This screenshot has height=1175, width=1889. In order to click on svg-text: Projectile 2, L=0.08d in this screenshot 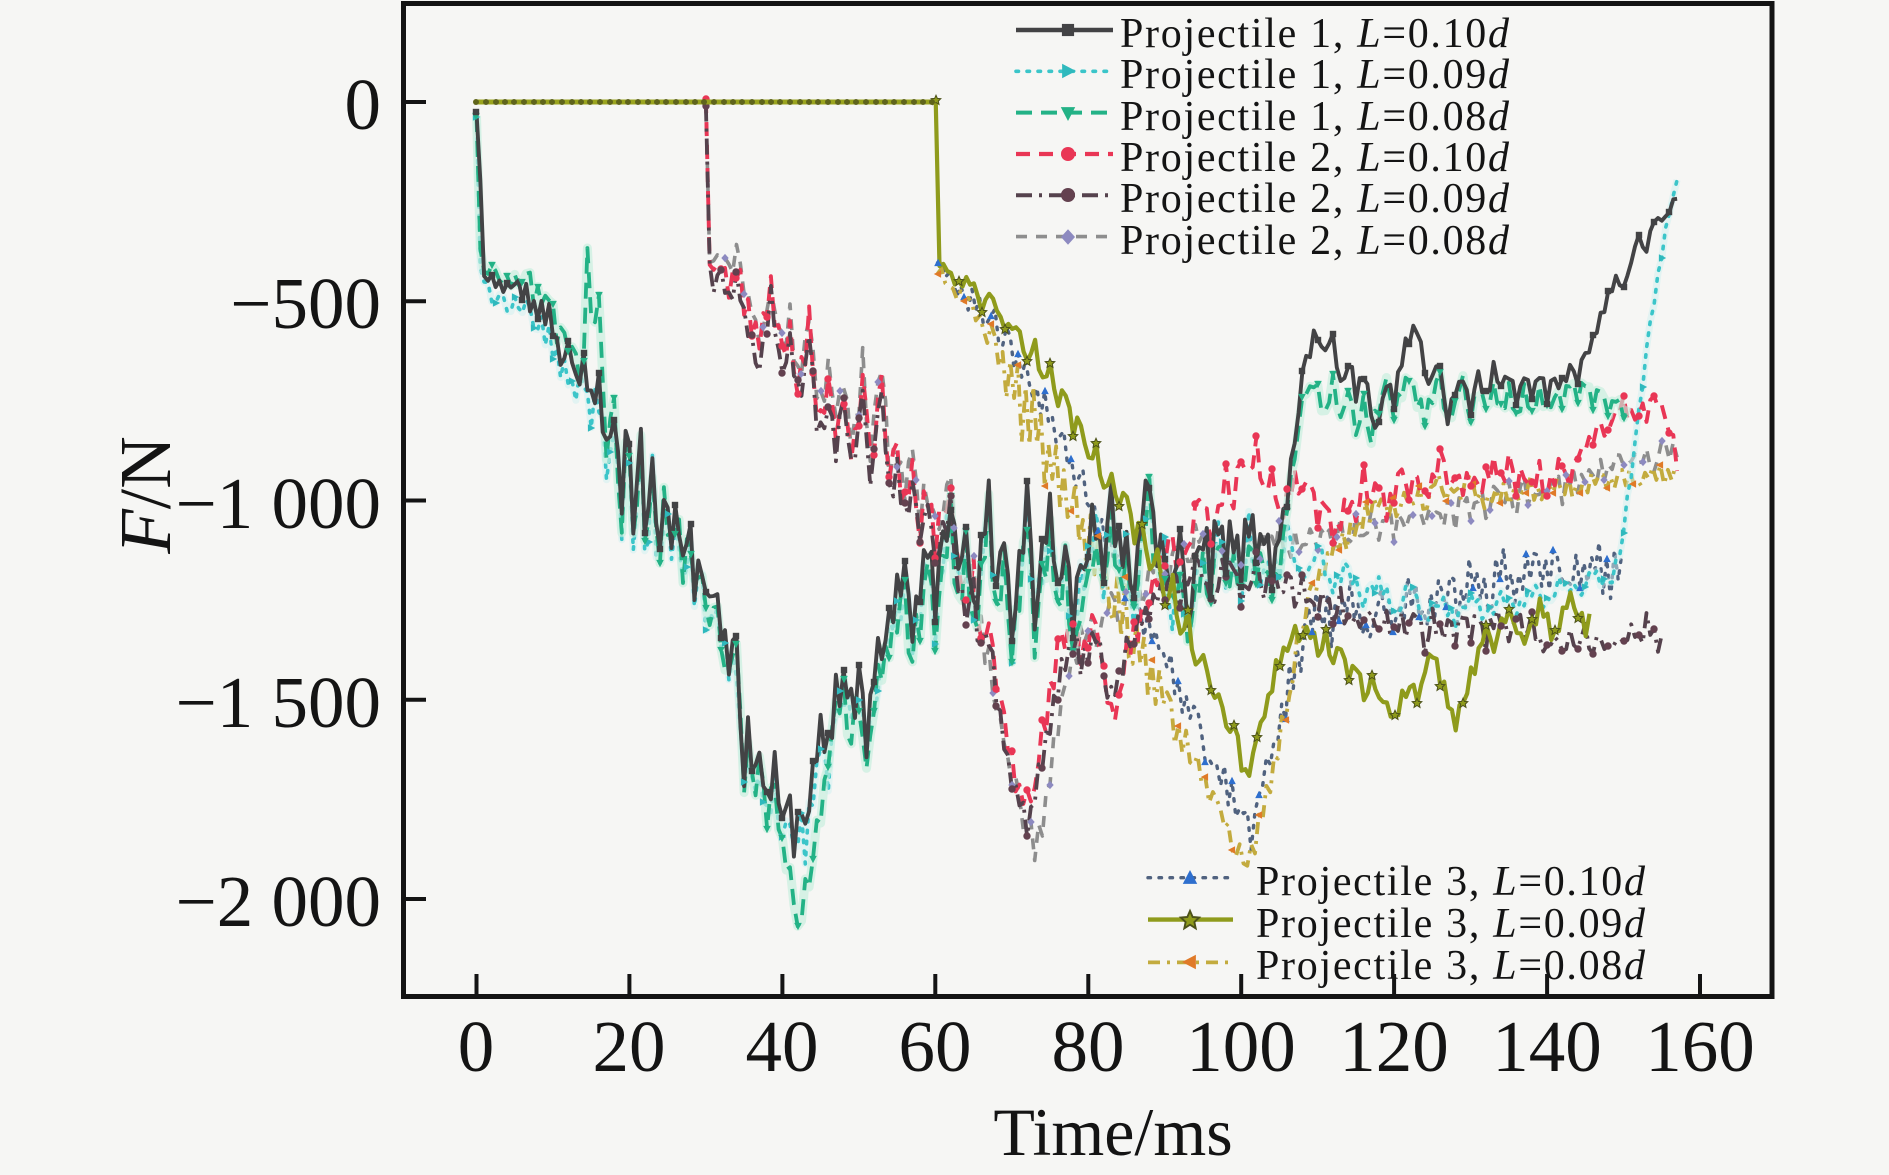, I will do `click(1315, 241)`.